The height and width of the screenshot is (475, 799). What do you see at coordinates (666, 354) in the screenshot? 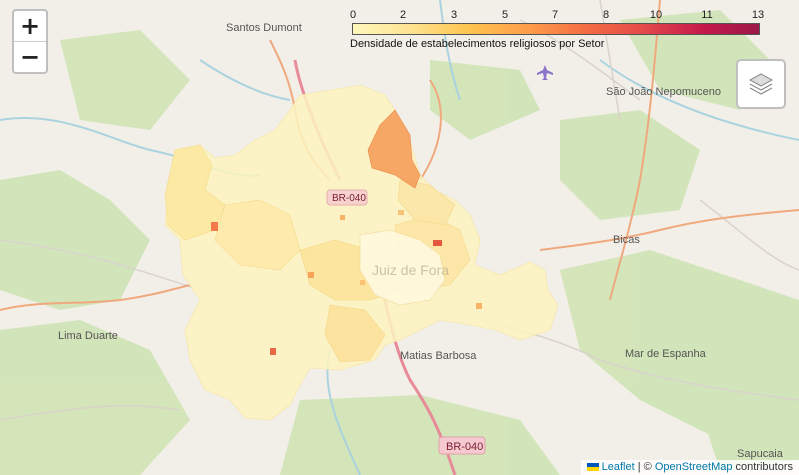
I see `place-label-mar-de-espanha: Mar de Espanha` at bounding box center [666, 354].